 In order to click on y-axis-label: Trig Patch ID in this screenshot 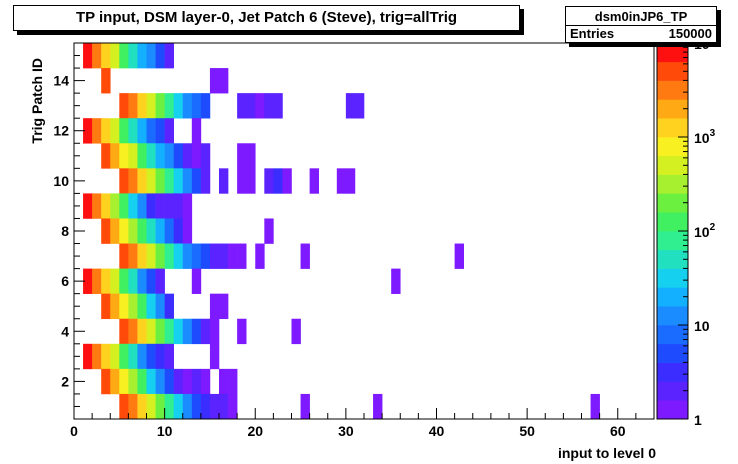, I will do `click(37, 101)`.